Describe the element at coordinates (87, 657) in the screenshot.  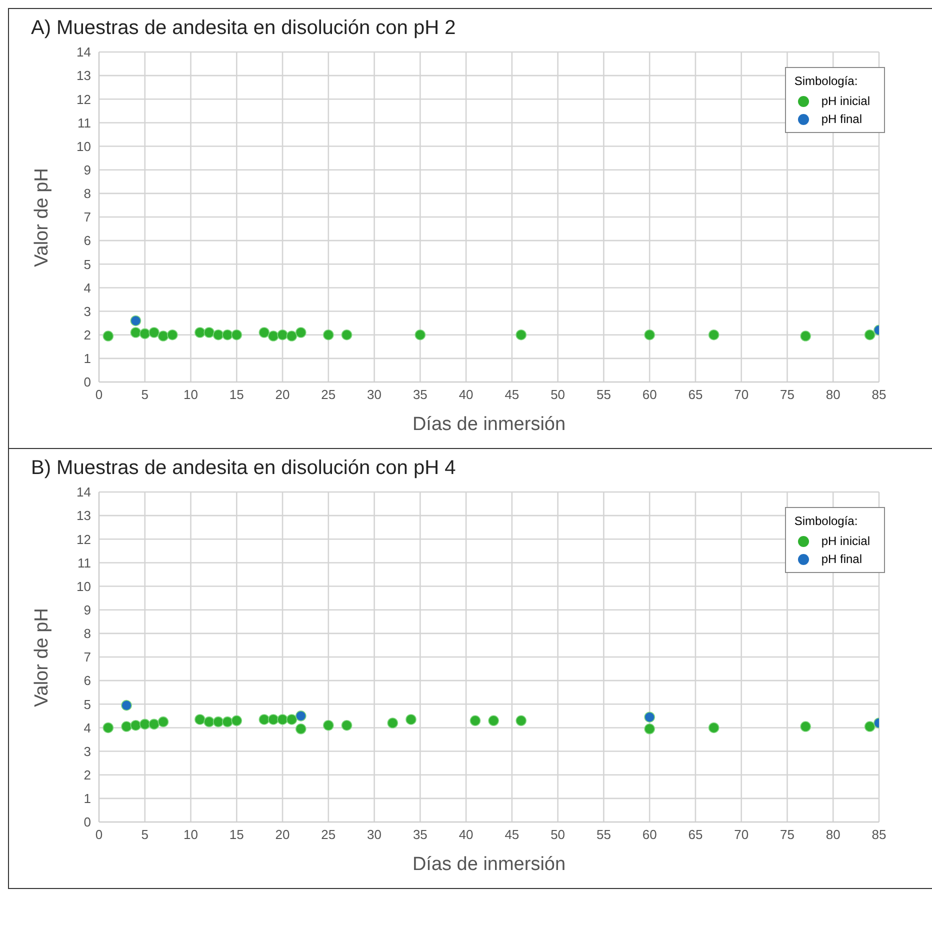
I see `y-tick-label: 7` at that location.